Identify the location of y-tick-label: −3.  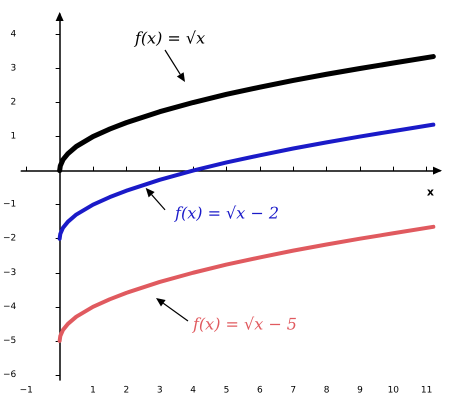
(9, 273).